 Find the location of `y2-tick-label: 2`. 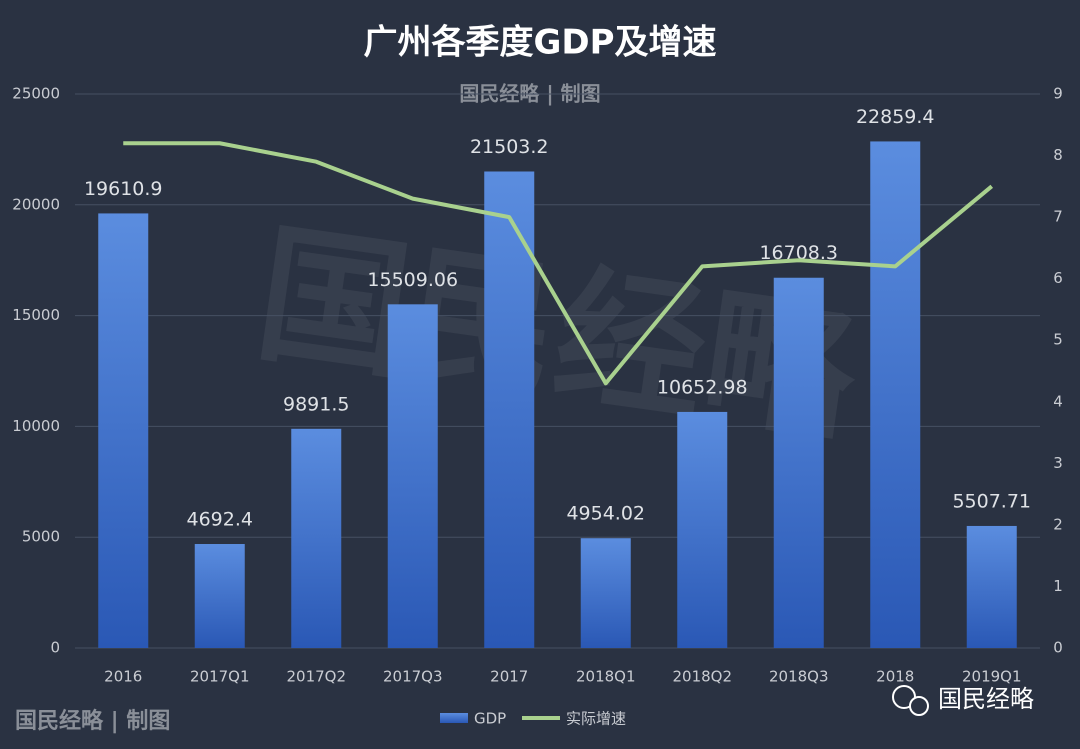

y2-tick-label: 2 is located at coordinates (1058, 524).